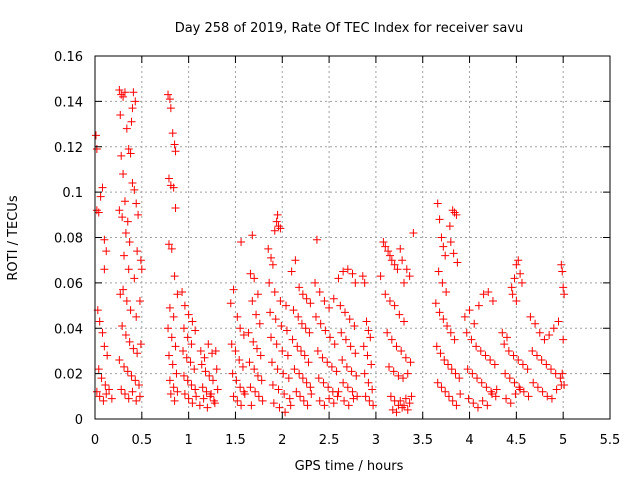  What do you see at coordinates (610, 440) in the screenshot?
I see `x-tick-label: 5.5` at bounding box center [610, 440].